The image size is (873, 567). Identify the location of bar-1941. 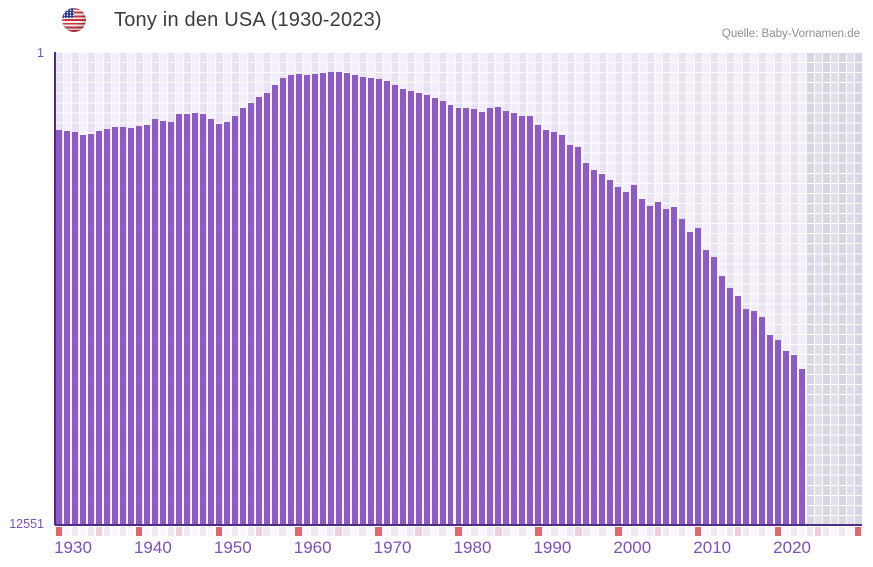
(146, 324).